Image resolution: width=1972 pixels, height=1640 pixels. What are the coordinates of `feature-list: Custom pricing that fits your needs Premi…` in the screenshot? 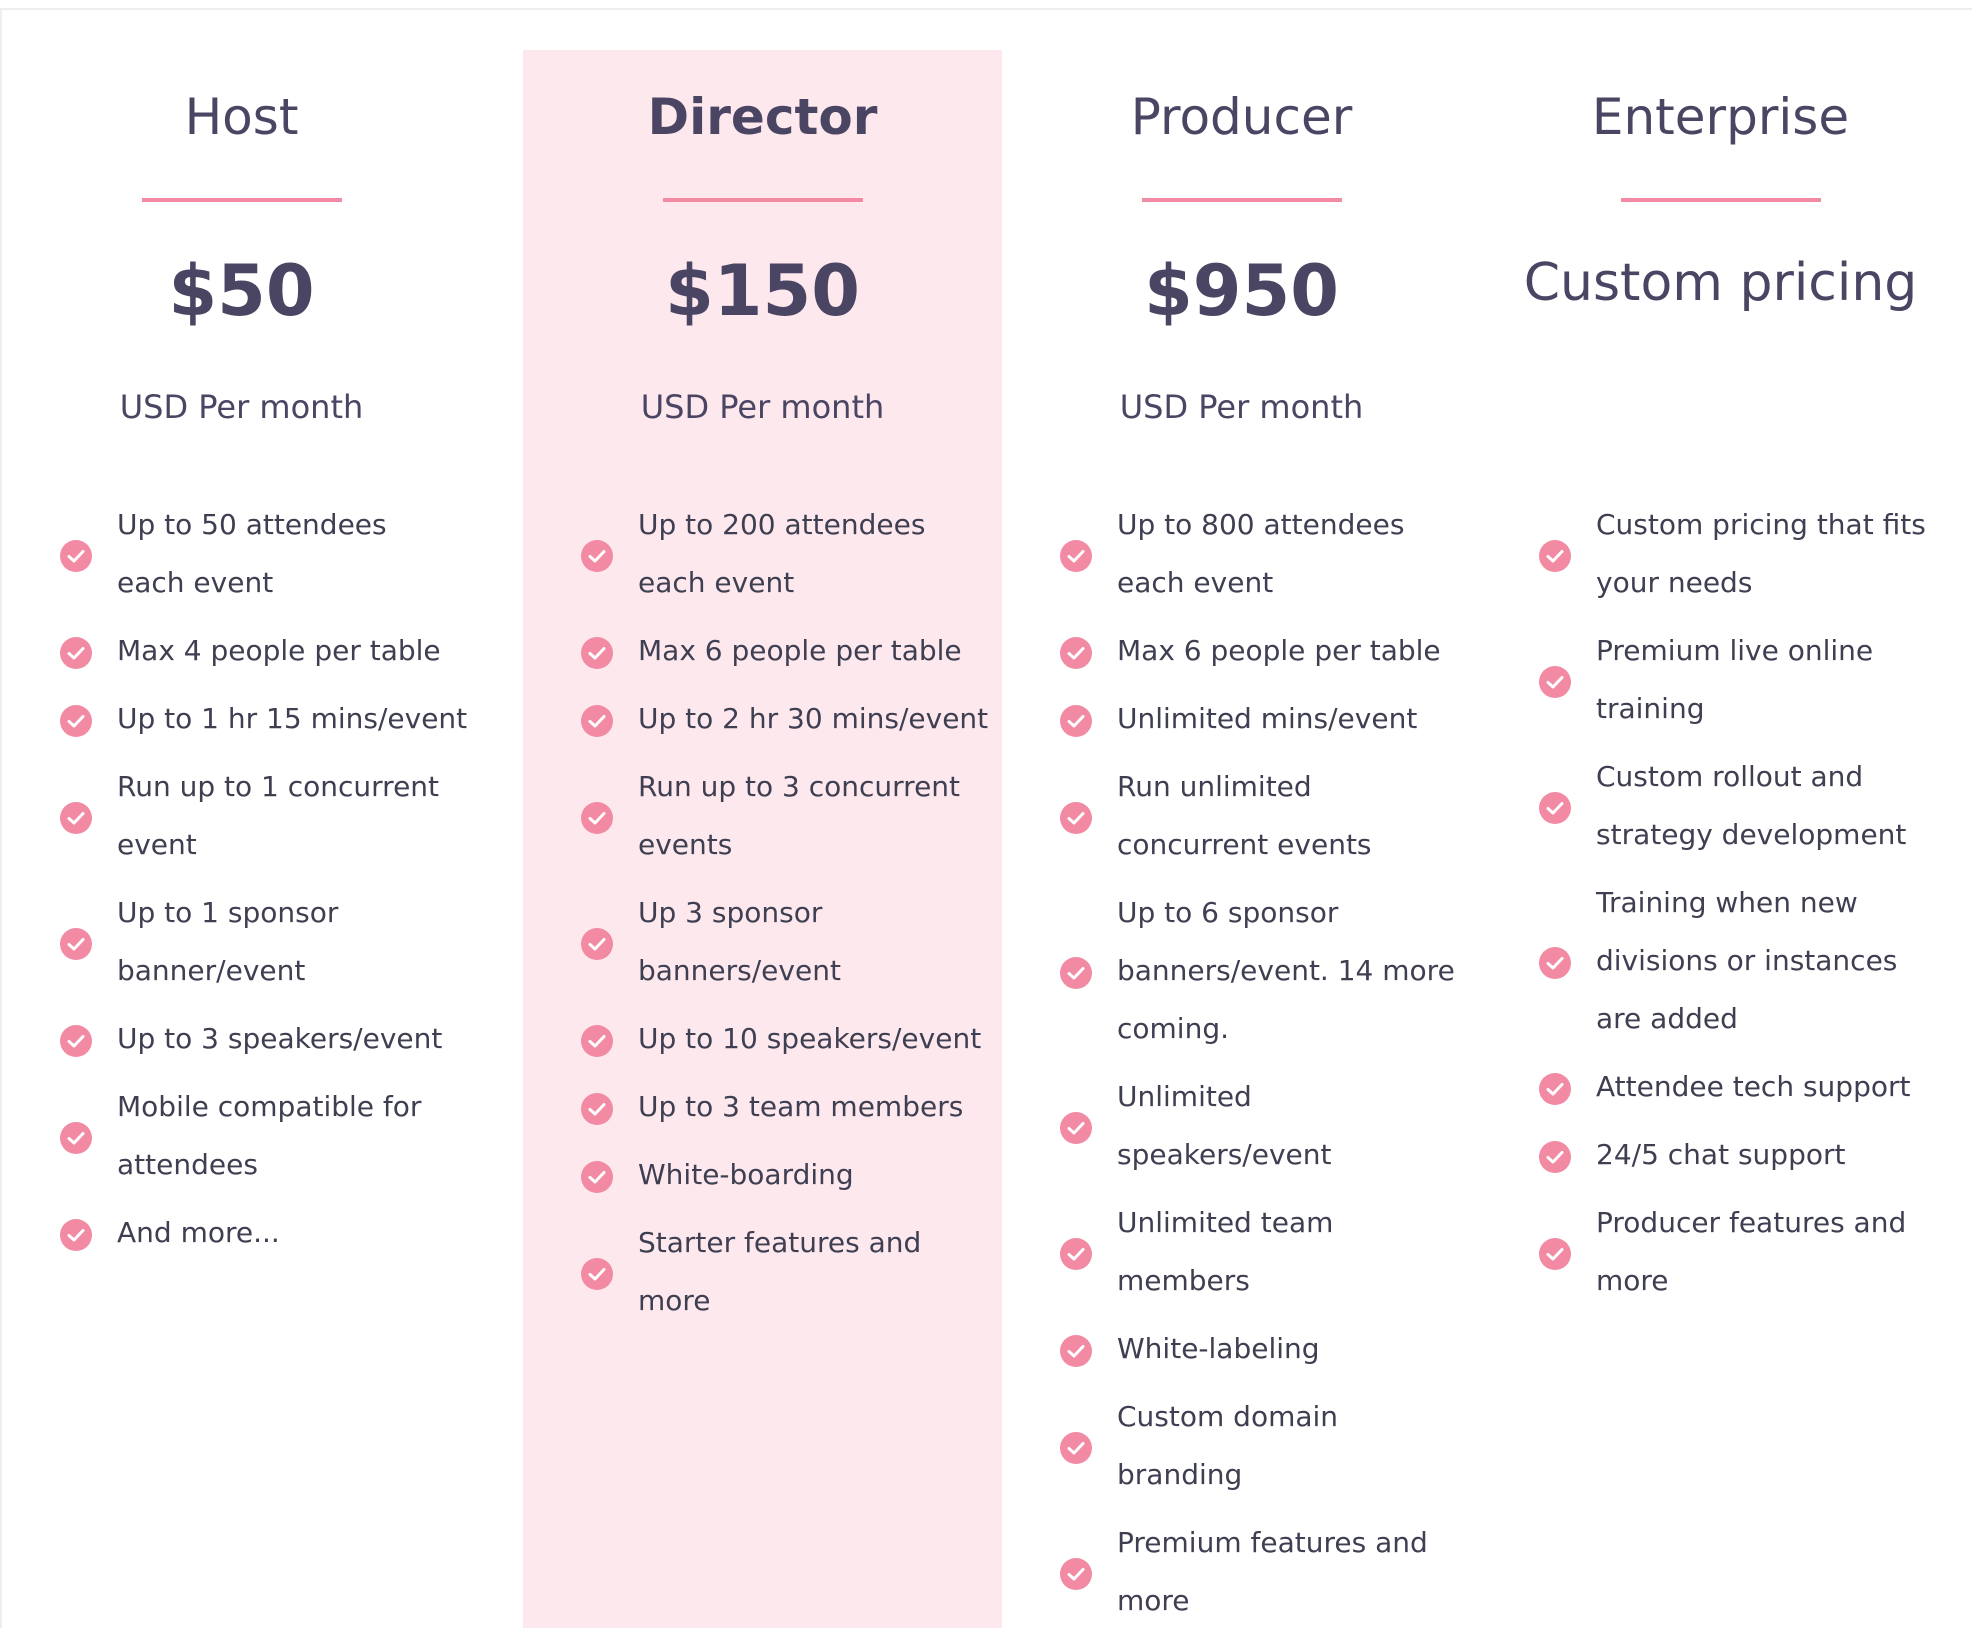 It's located at (1743, 908).